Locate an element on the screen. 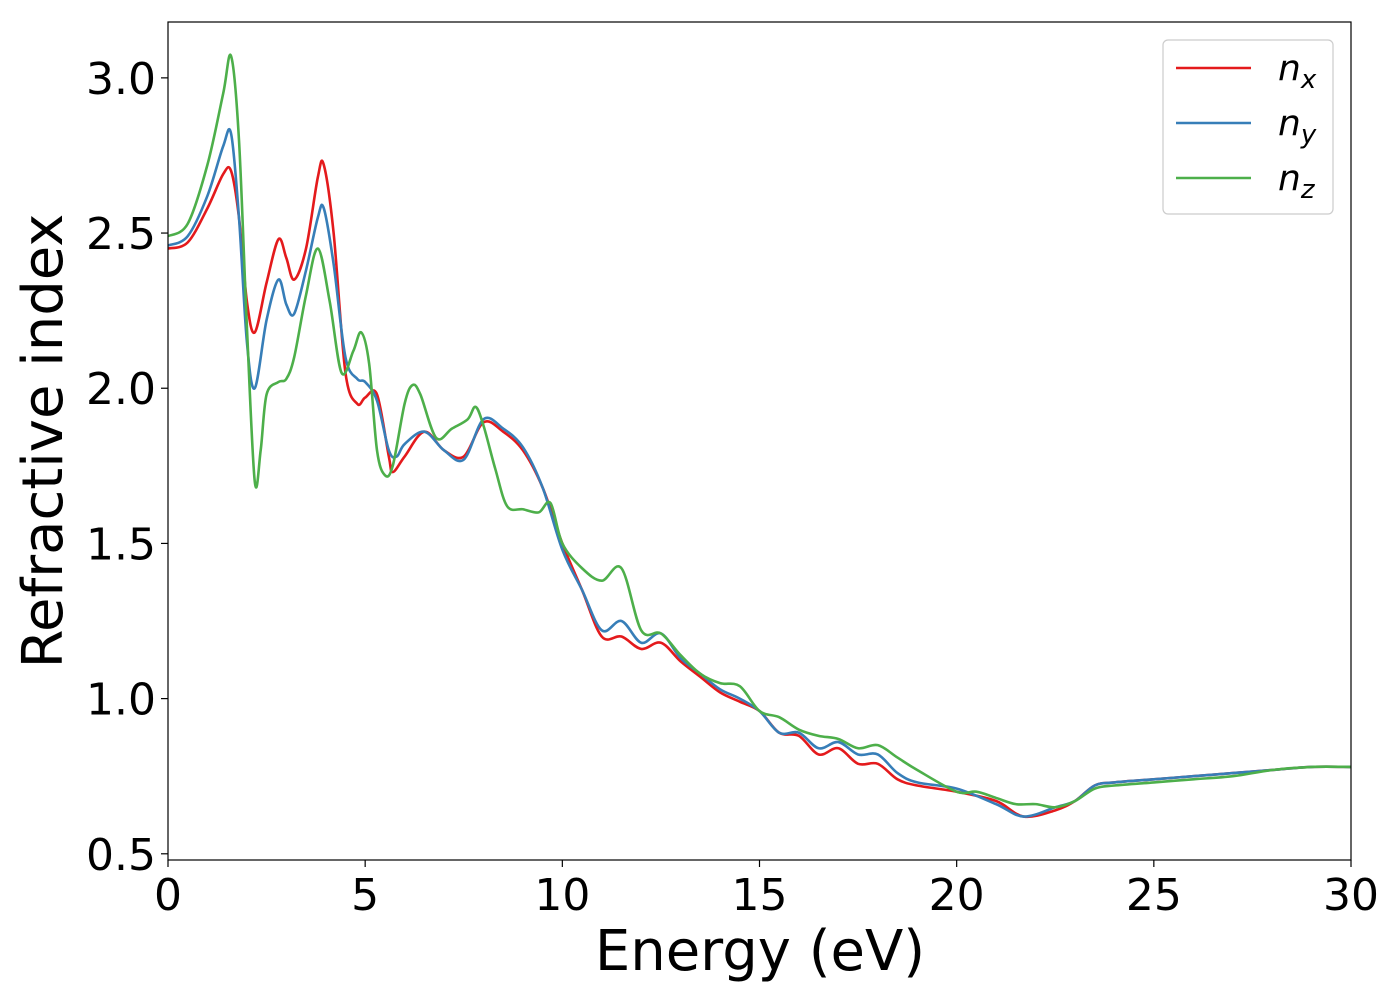 This screenshot has width=1400, height=1000. x-axis-ticks: 0 5 10 15 20 25 30 is located at coordinates (766, 890).